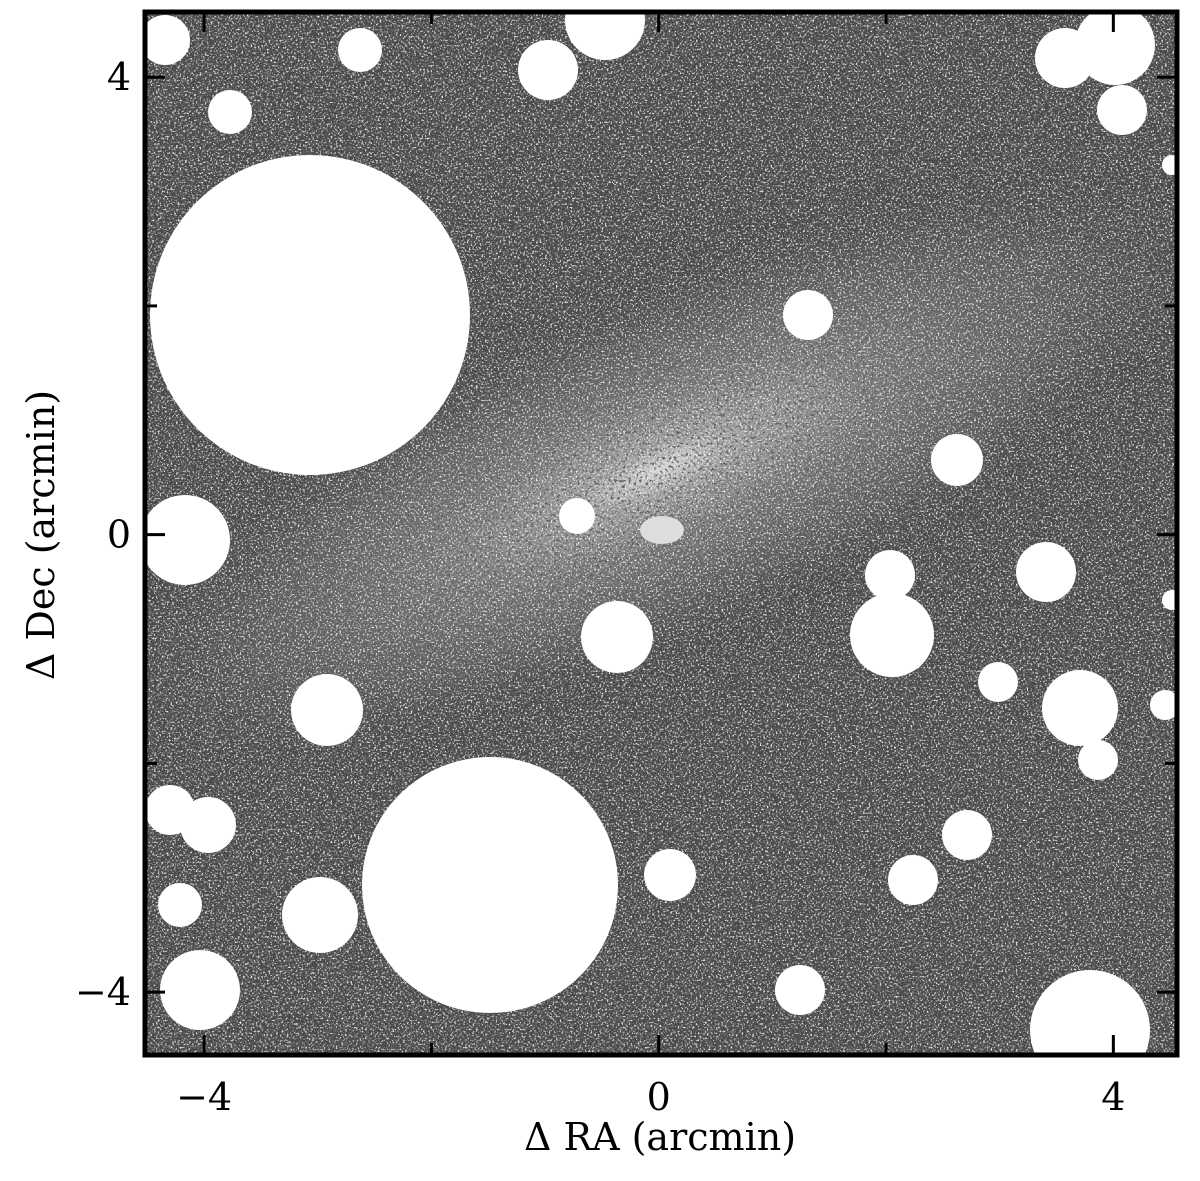 This screenshot has height=1181, width=1200. What do you see at coordinates (1113, 1097) in the screenshot?
I see `x-tick-label: 4` at bounding box center [1113, 1097].